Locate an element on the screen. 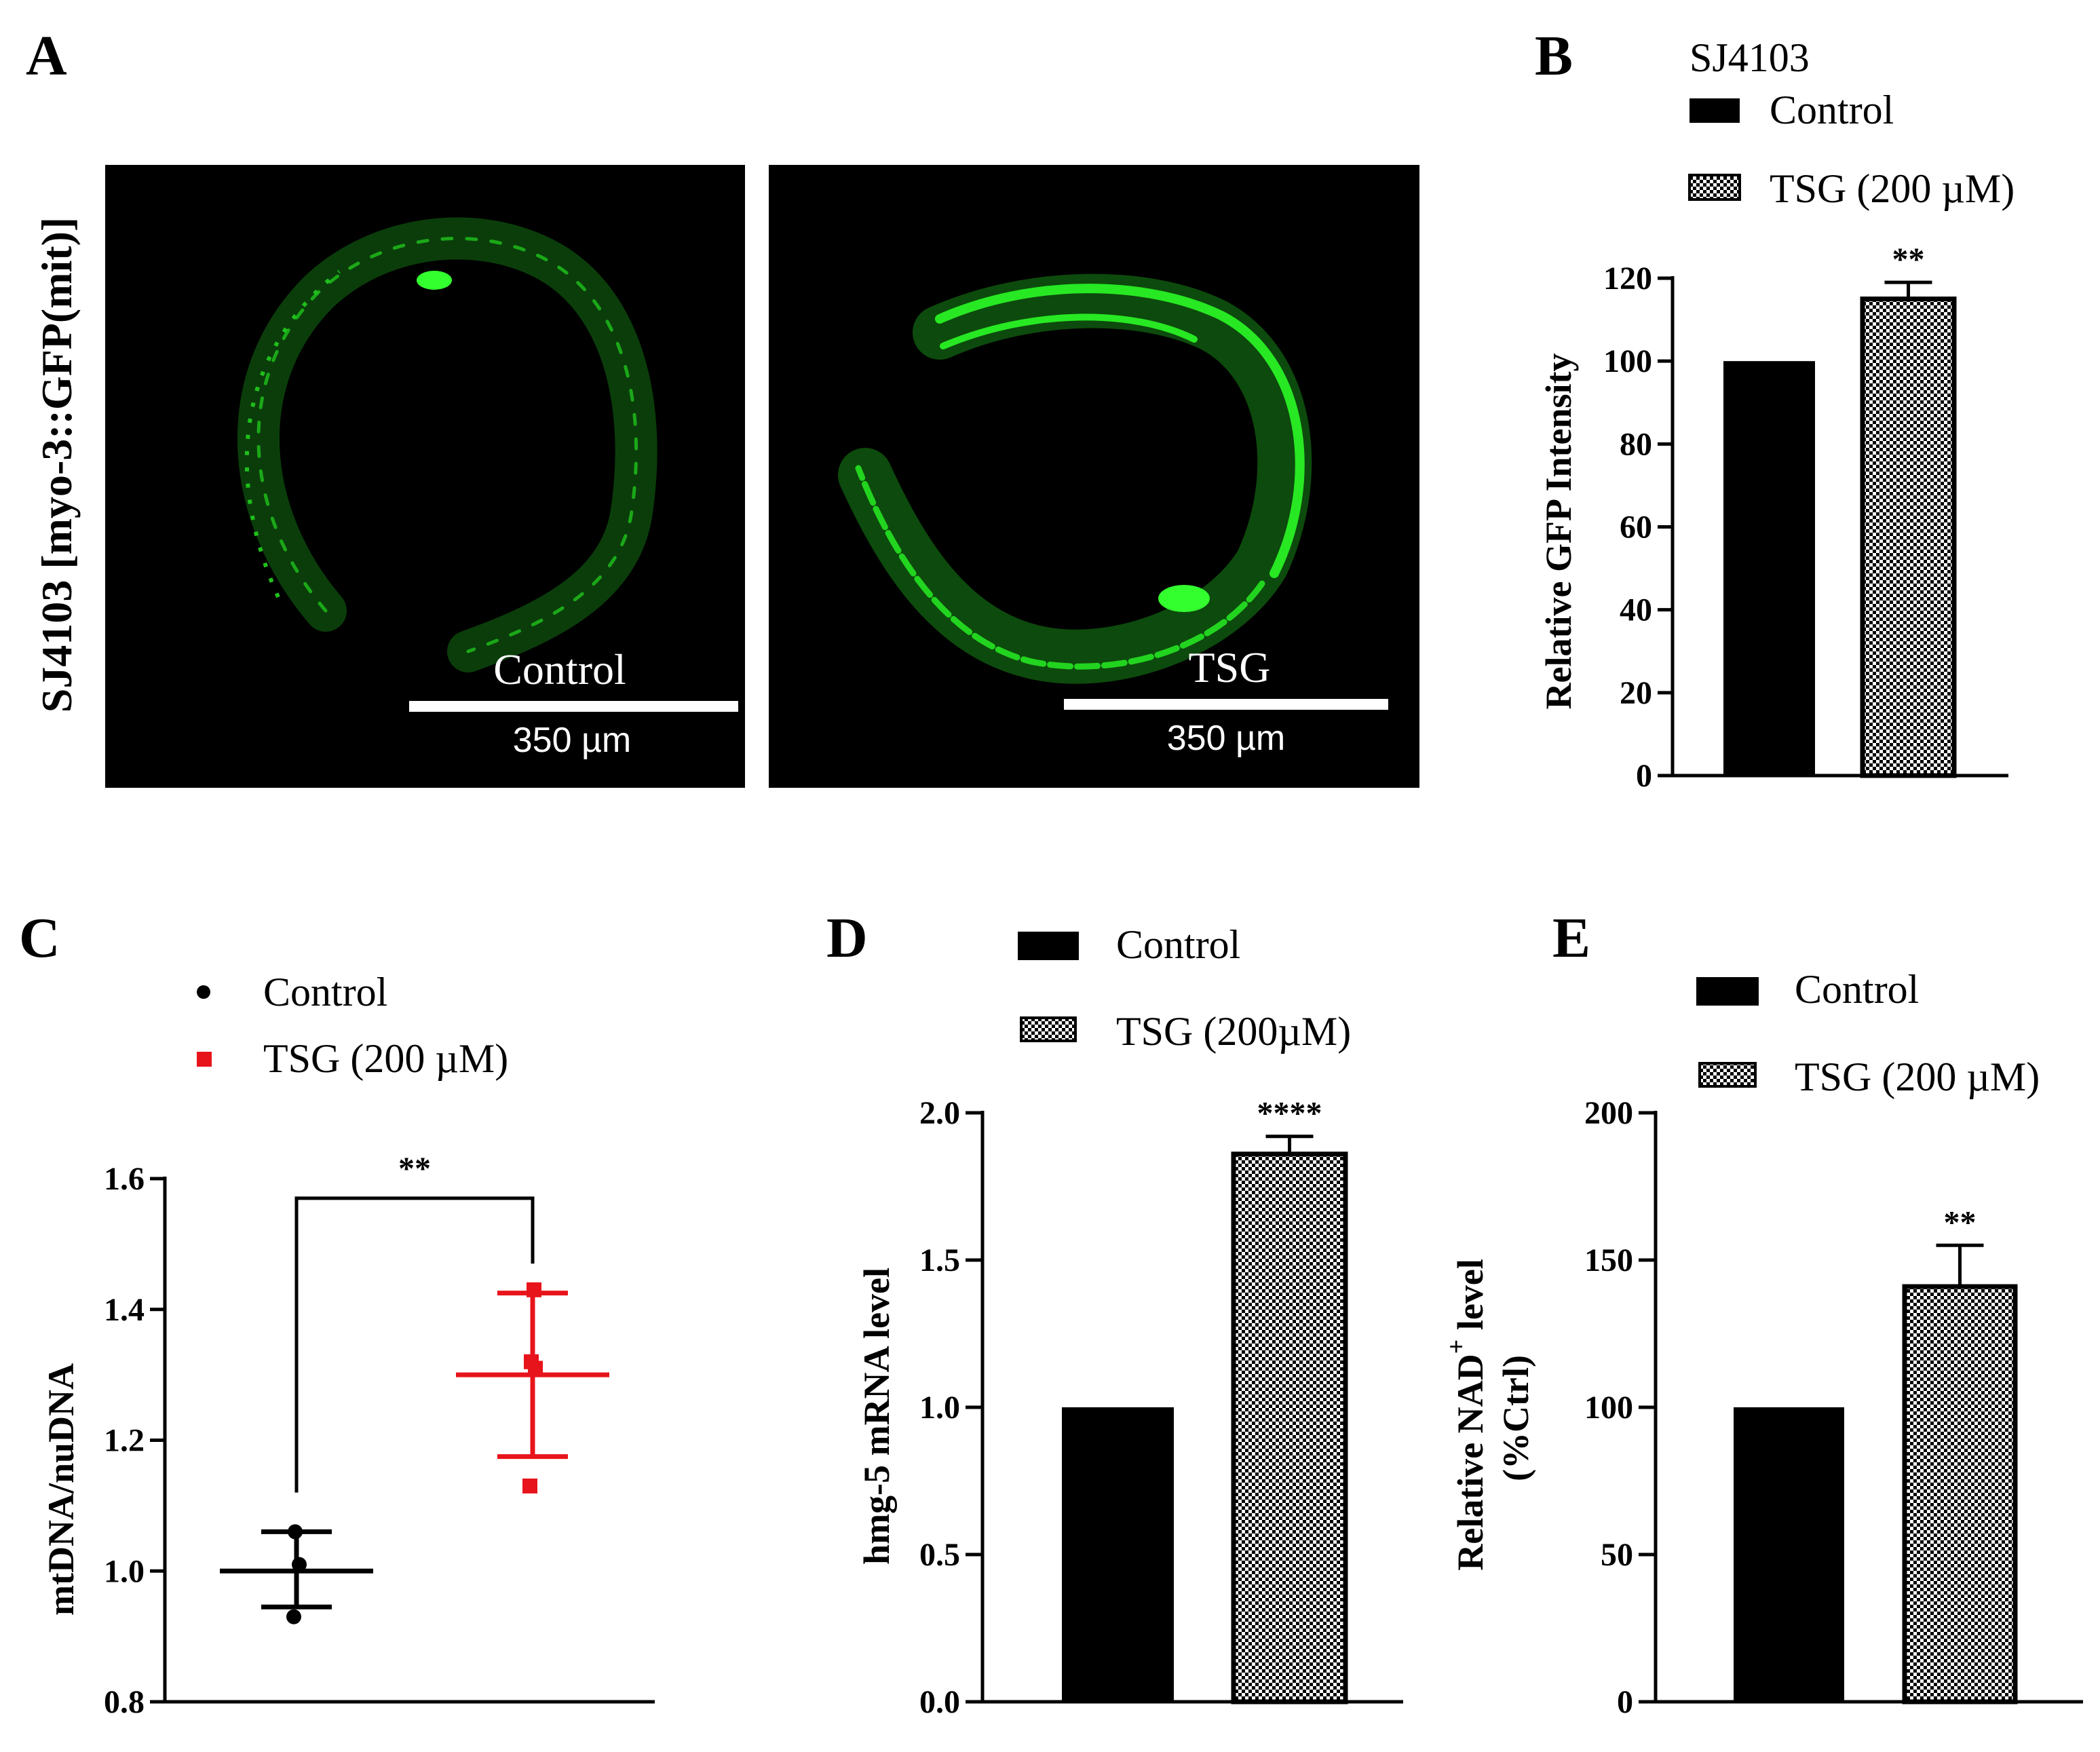 The width and height of the screenshot is (2100, 1752). panel-label-c: C is located at coordinates (39, 938).